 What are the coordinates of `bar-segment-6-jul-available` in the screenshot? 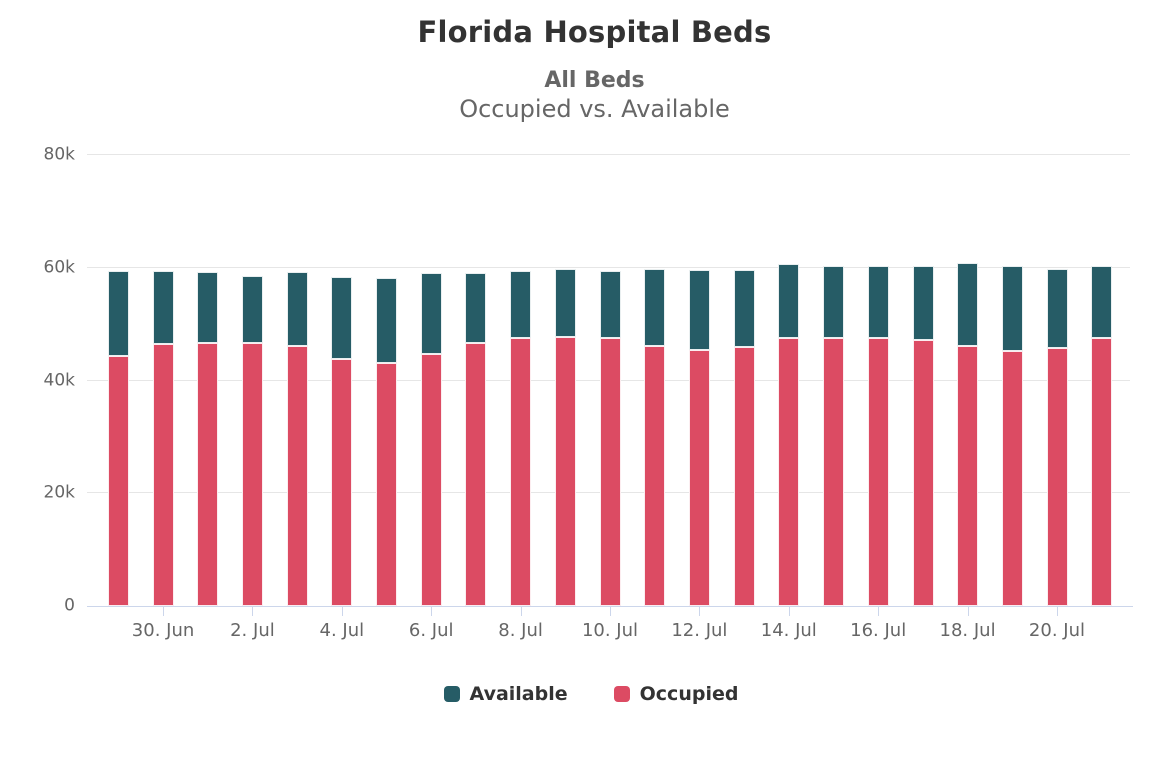 It's located at (431, 314).